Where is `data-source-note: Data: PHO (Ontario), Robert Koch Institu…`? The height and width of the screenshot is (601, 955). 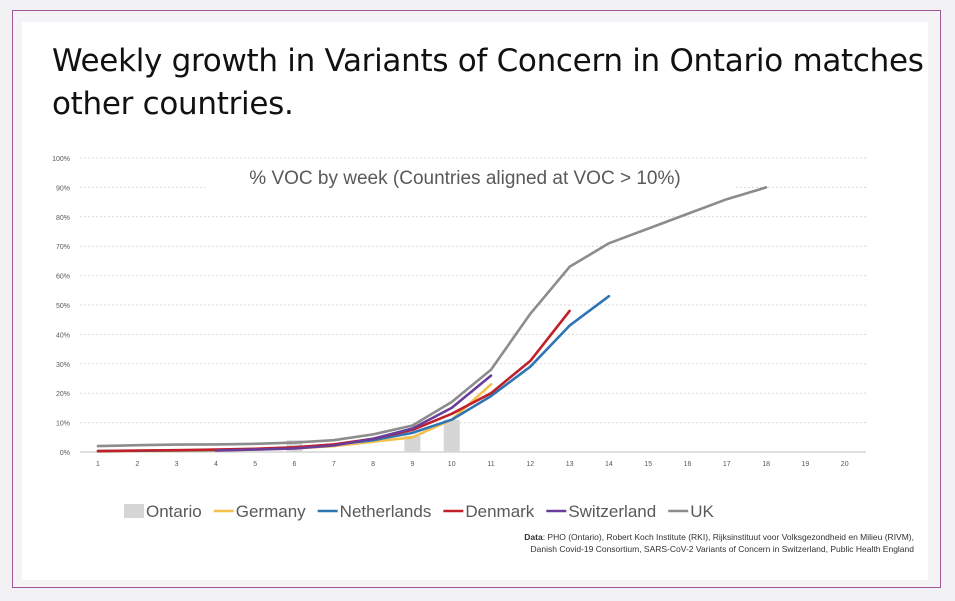 data-source-note: Data: PHO (Ontario), Robert Koch Institu… is located at coordinates (667, 543).